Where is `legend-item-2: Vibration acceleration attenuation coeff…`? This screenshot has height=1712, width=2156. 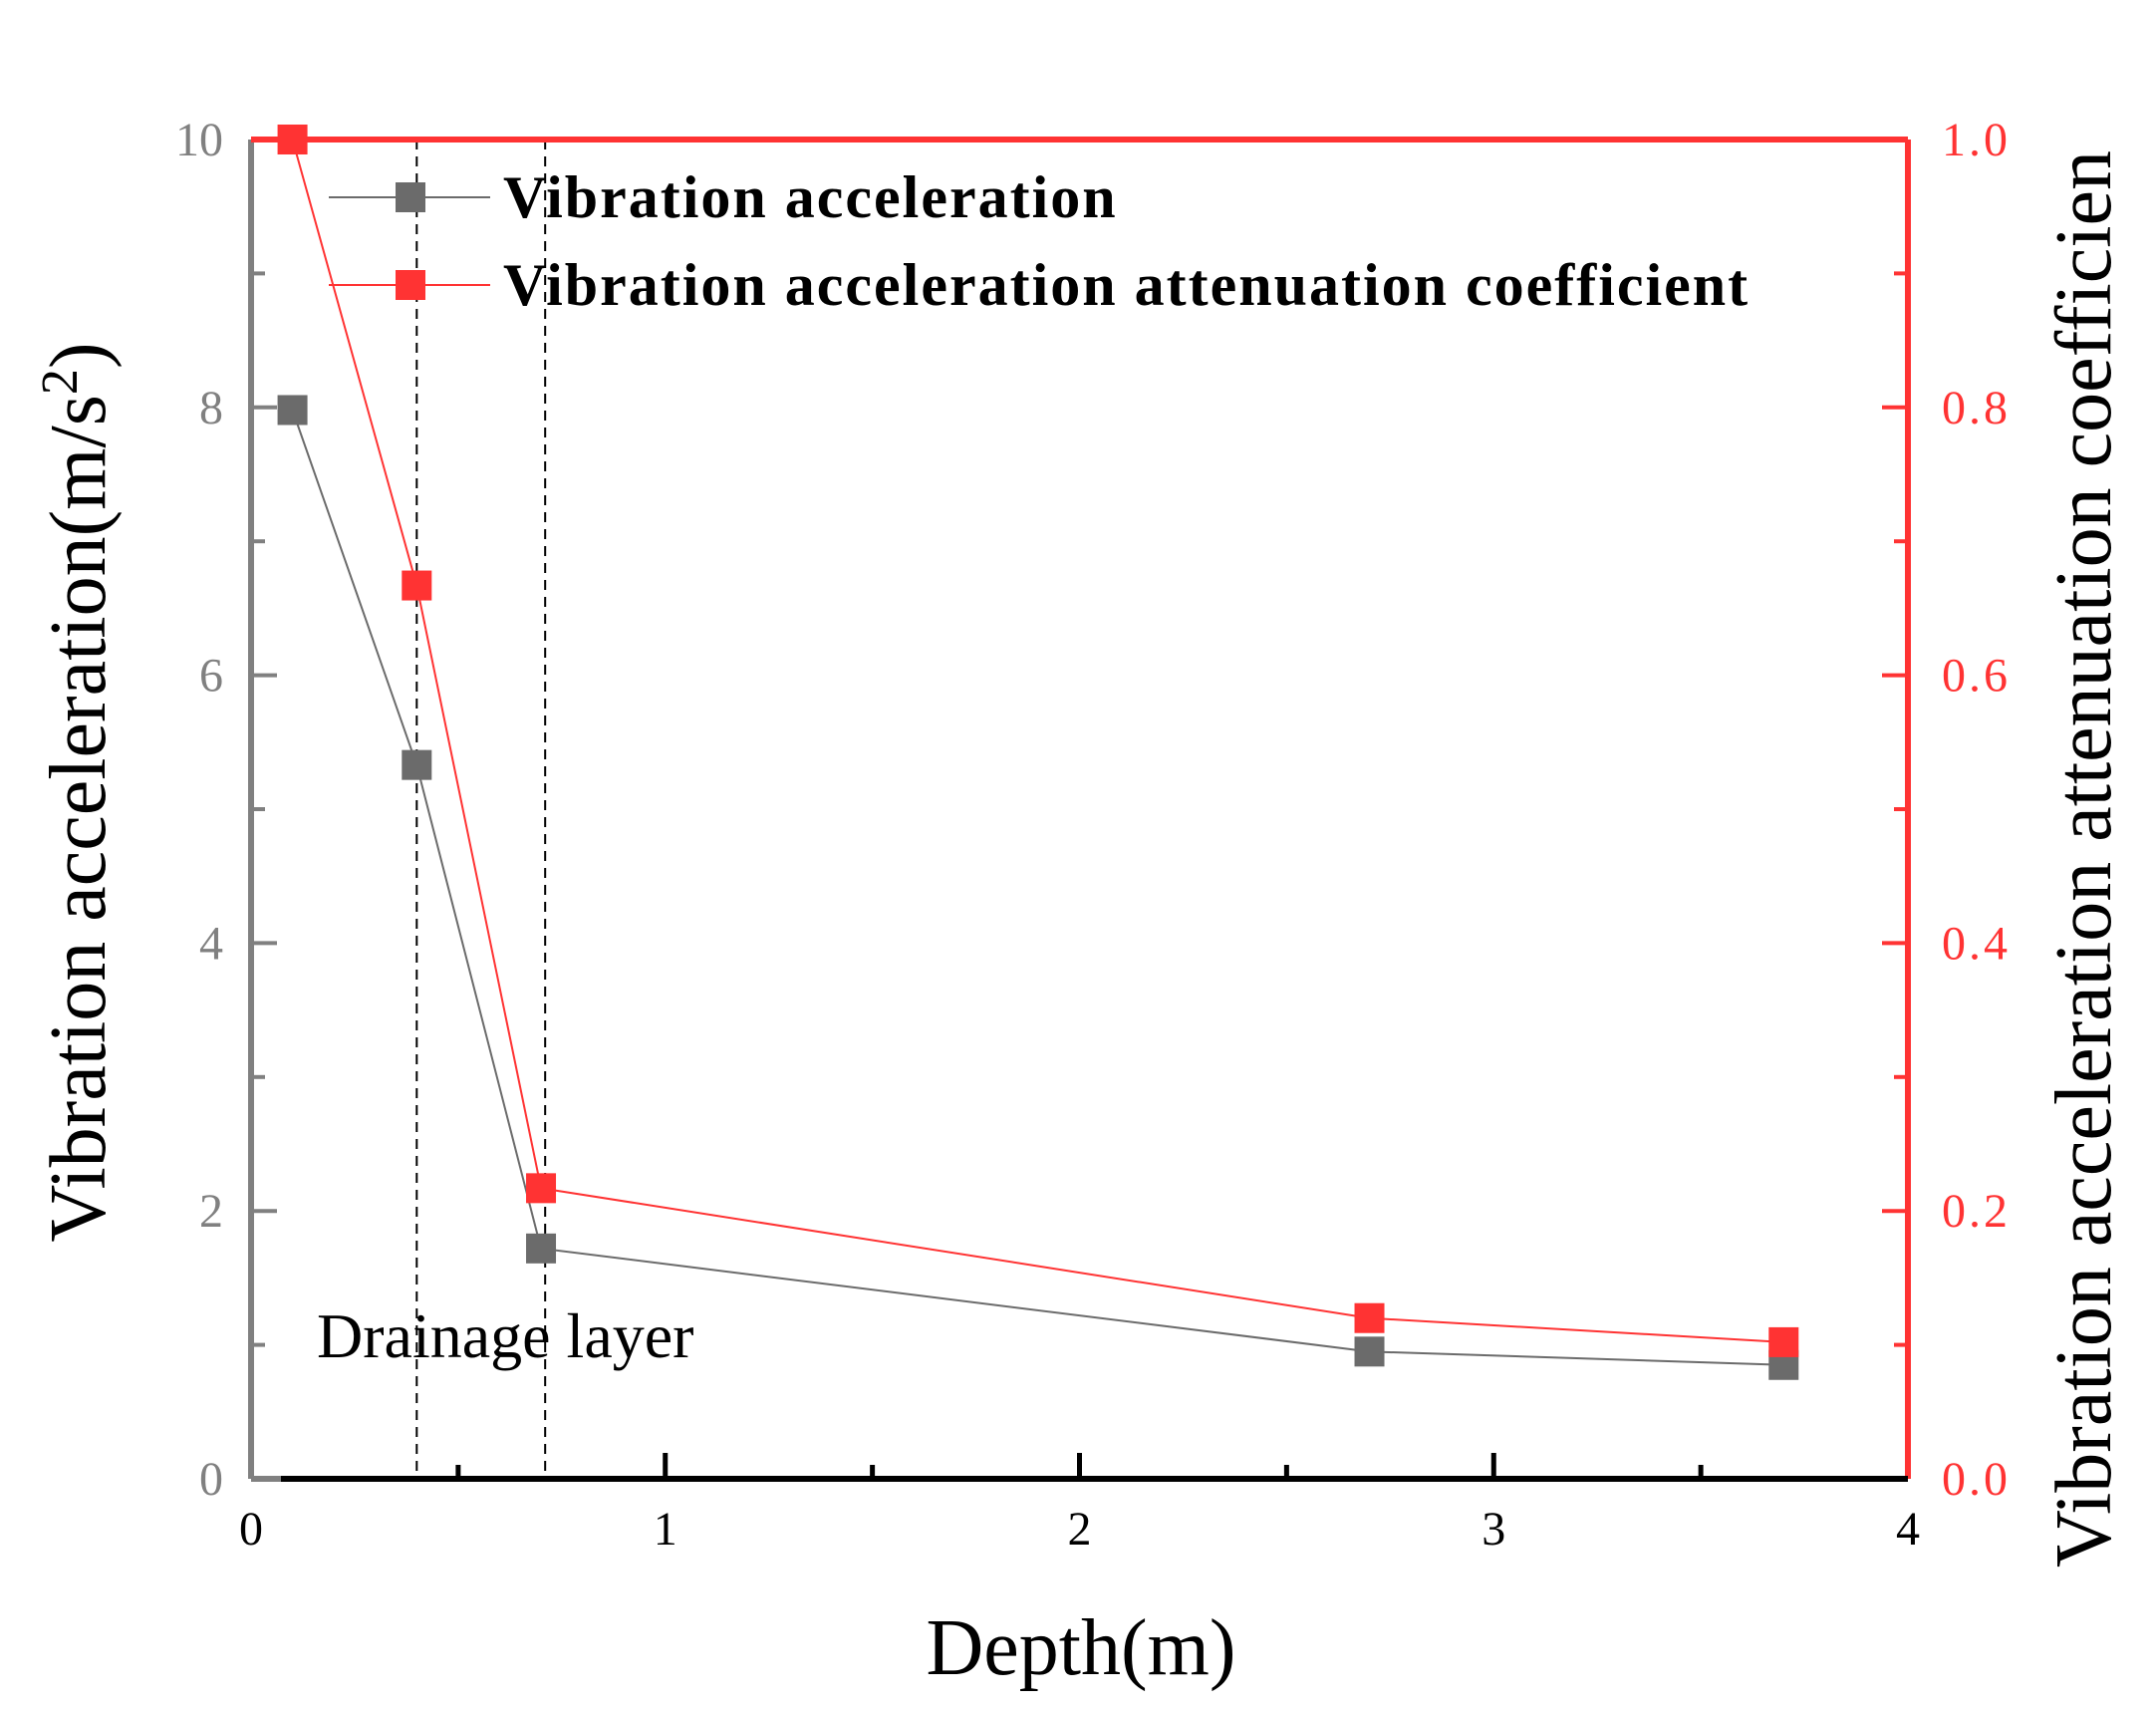 legend-item-2: Vibration acceleration attenuation coeff… is located at coordinates (1039, 285).